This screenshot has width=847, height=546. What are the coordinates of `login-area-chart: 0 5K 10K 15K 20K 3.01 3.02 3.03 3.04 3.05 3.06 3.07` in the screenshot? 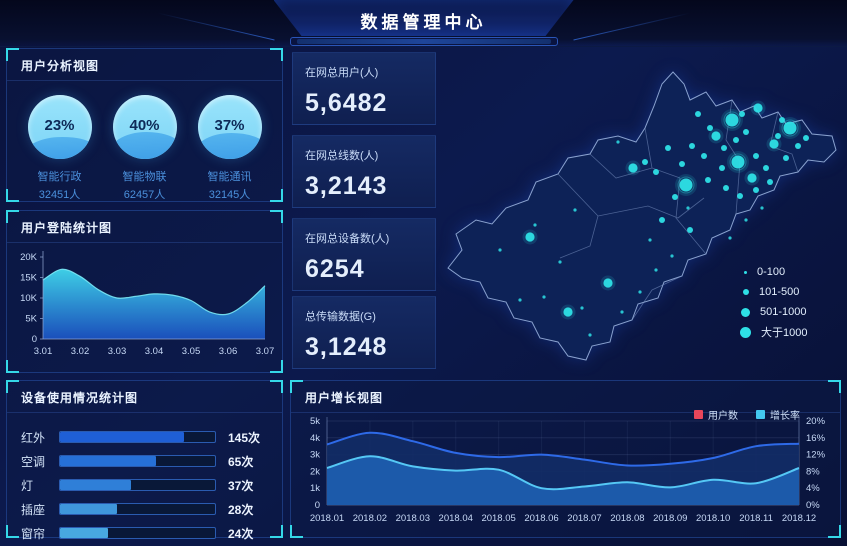 It's located at (147, 304).